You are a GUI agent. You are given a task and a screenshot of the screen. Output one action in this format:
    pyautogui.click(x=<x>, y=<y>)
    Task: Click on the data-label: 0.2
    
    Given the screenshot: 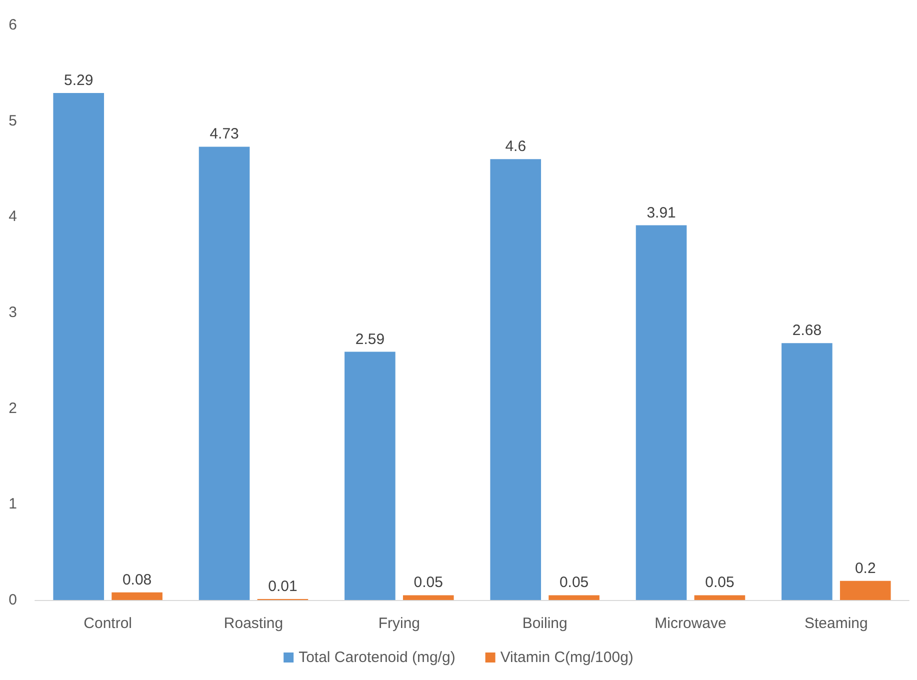 What is the action you would take?
    pyautogui.click(x=865, y=568)
    